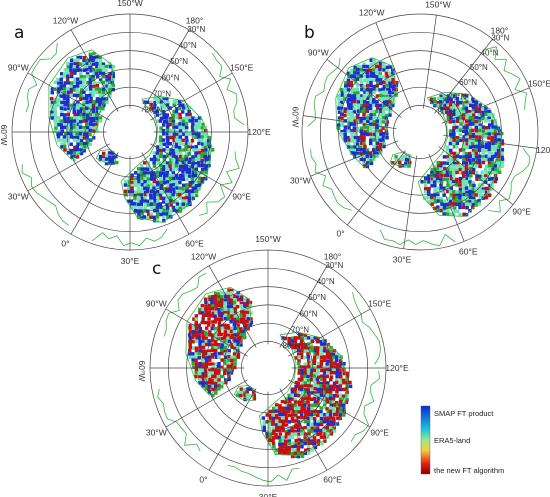  Describe the element at coordinates (156, 269) in the screenshot. I see `panel-letter: c` at that location.